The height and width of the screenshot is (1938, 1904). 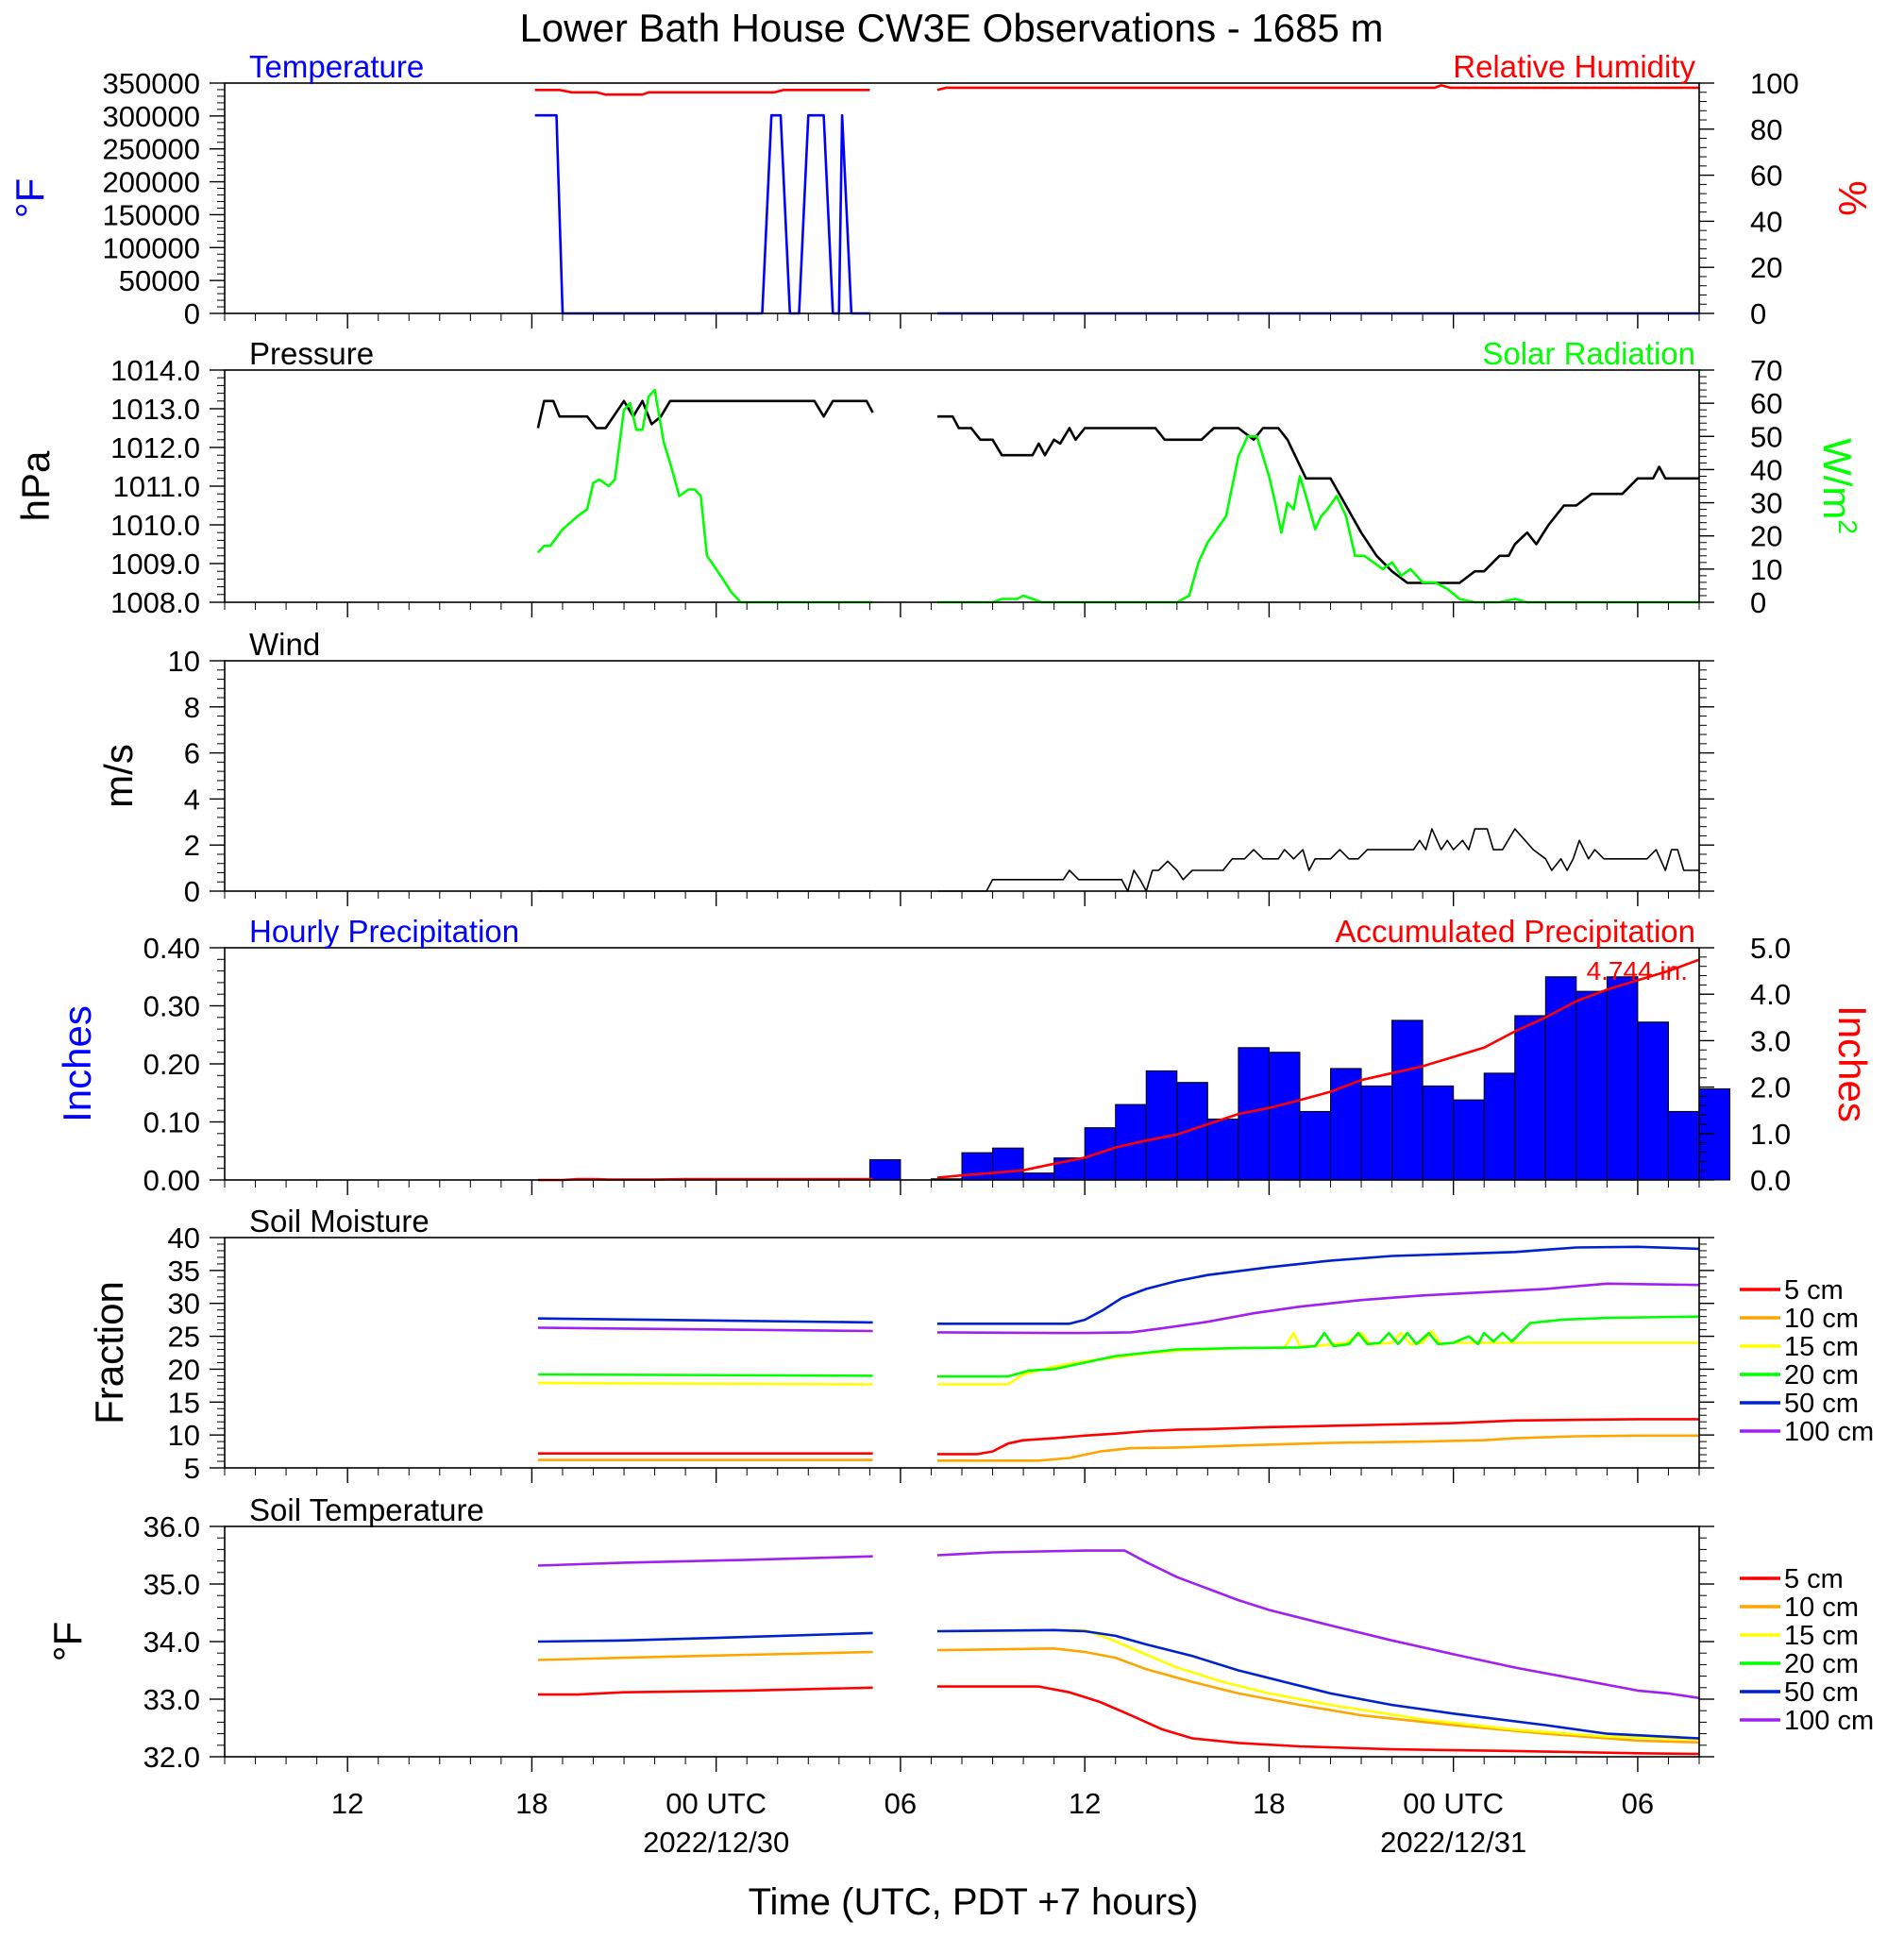 What do you see at coordinates (1317, 88) in the screenshot?
I see `temp-rh-series-1-line` at bounding box center [1317, 88].